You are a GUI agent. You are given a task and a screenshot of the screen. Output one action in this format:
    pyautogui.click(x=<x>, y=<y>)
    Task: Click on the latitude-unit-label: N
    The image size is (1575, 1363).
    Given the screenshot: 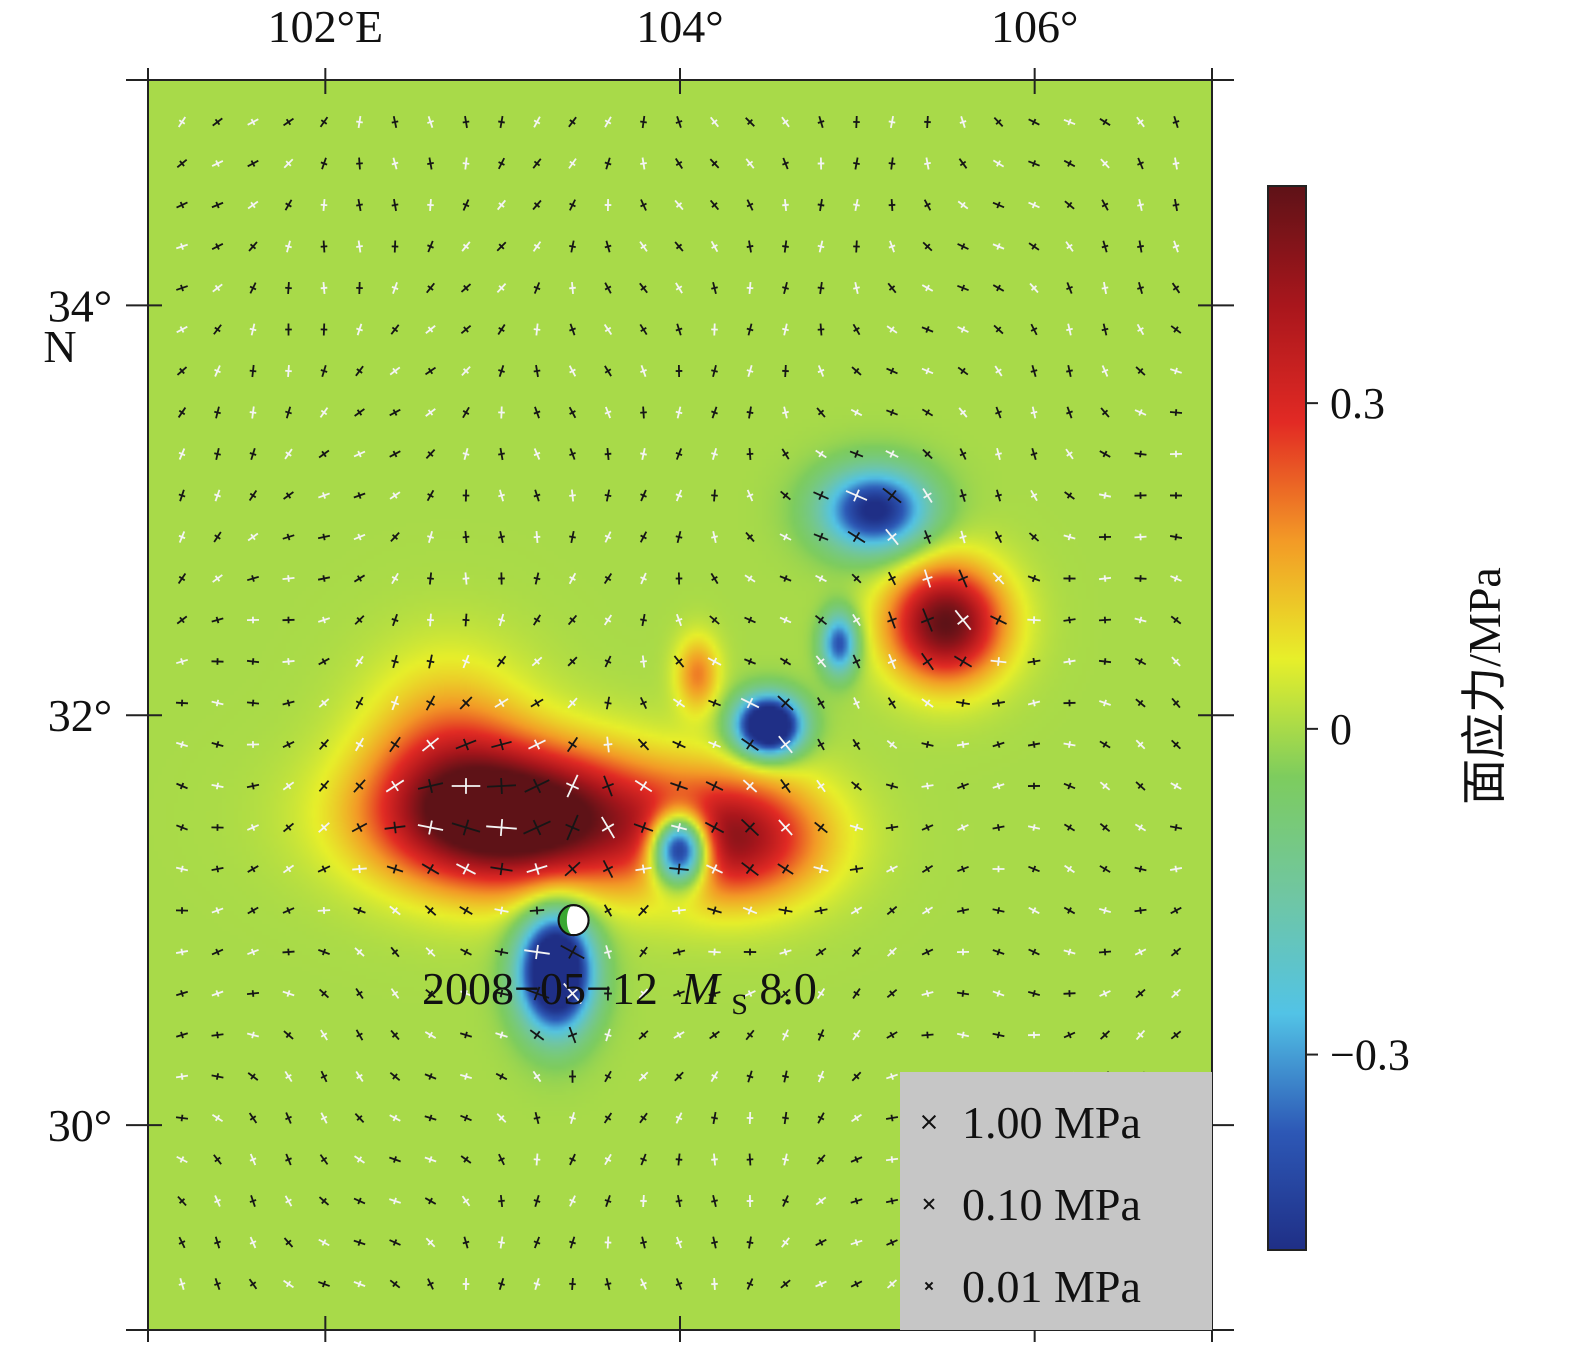 What is the action you would take?
    pyautogui.click(x=59, y=346)
    